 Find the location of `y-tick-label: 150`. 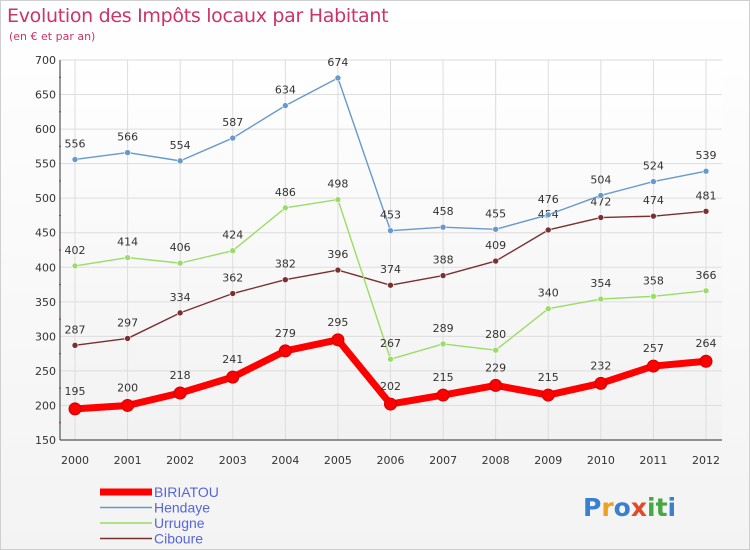

y-tick-label: 150 is located at coordinates (45, 440).